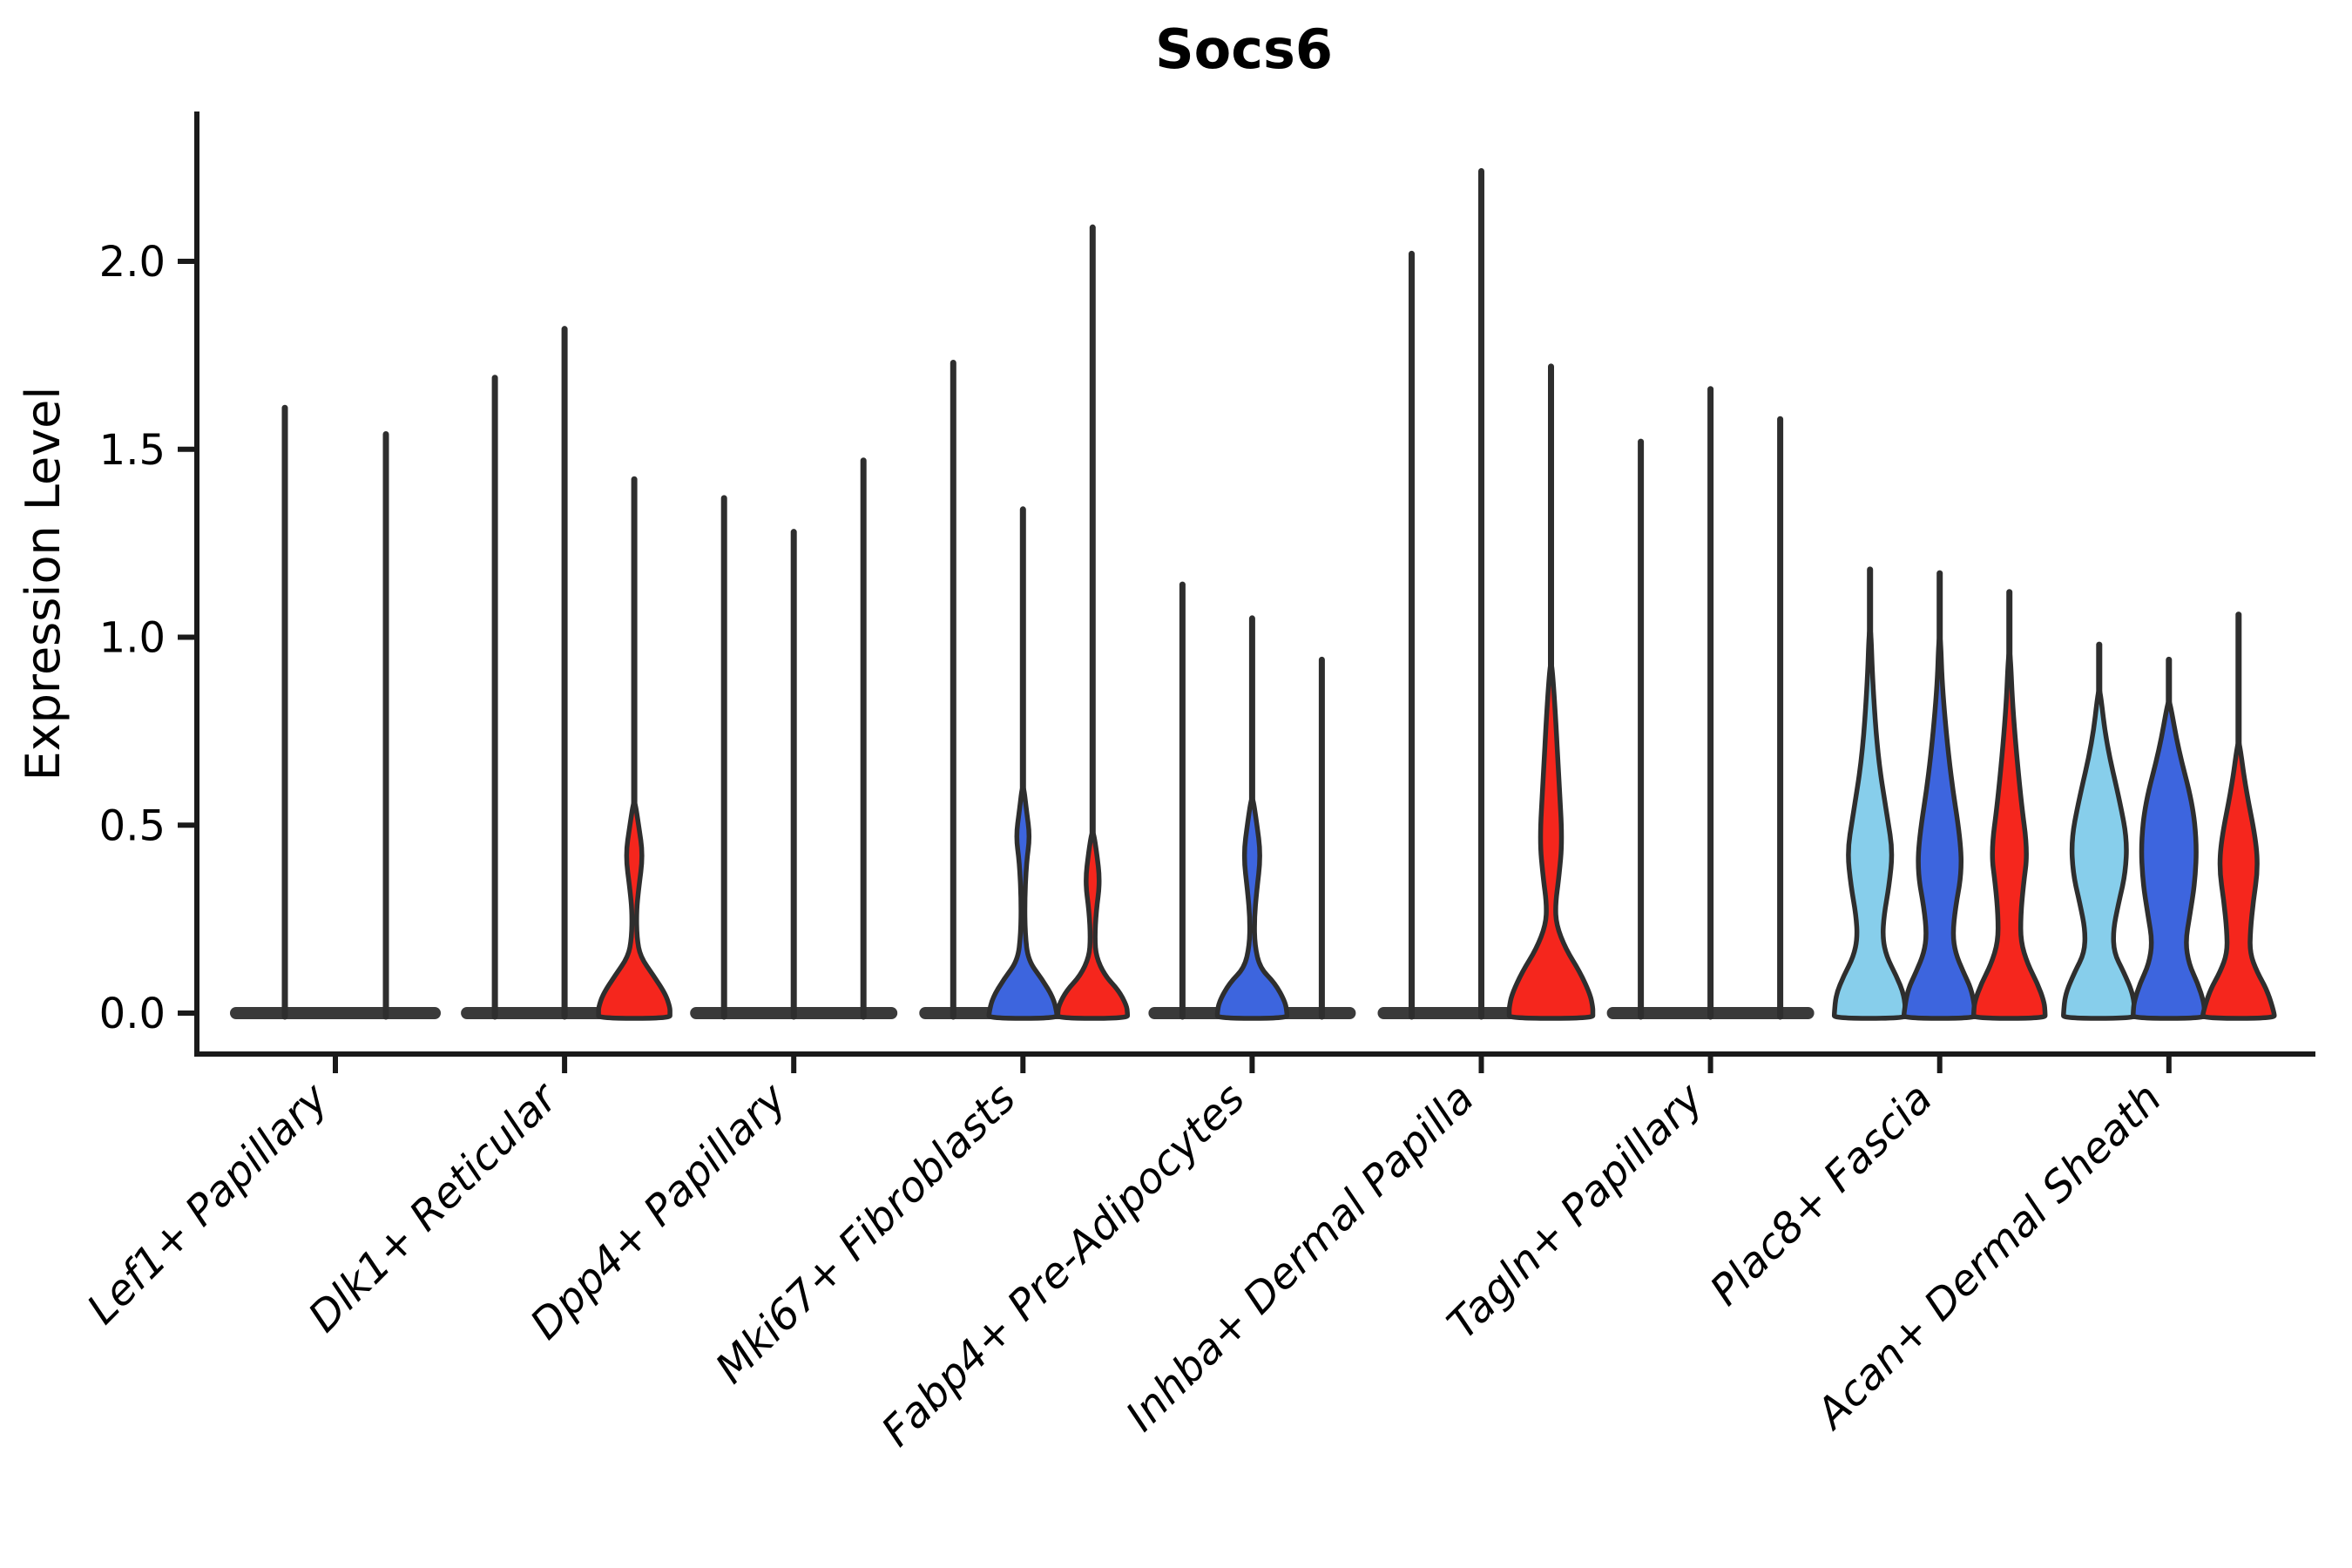 The height and width of the screenshot is (1568, 2352). I want to click on x-tick-label-2: Dpp4+ Papillary, so click(658, 1211).